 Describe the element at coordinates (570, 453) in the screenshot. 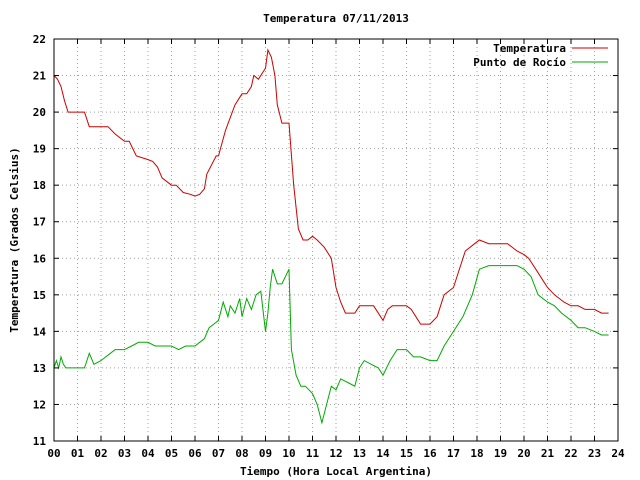

I see `x-tick-label: 22` at that location.